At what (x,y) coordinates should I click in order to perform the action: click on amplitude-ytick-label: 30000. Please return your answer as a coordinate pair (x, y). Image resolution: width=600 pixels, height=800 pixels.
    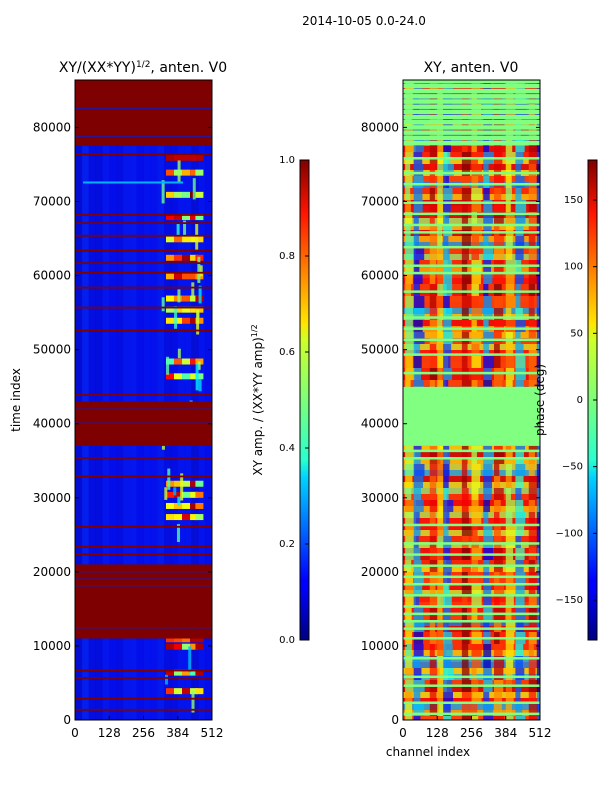
    Looking at the image, I should click on (52, 498).